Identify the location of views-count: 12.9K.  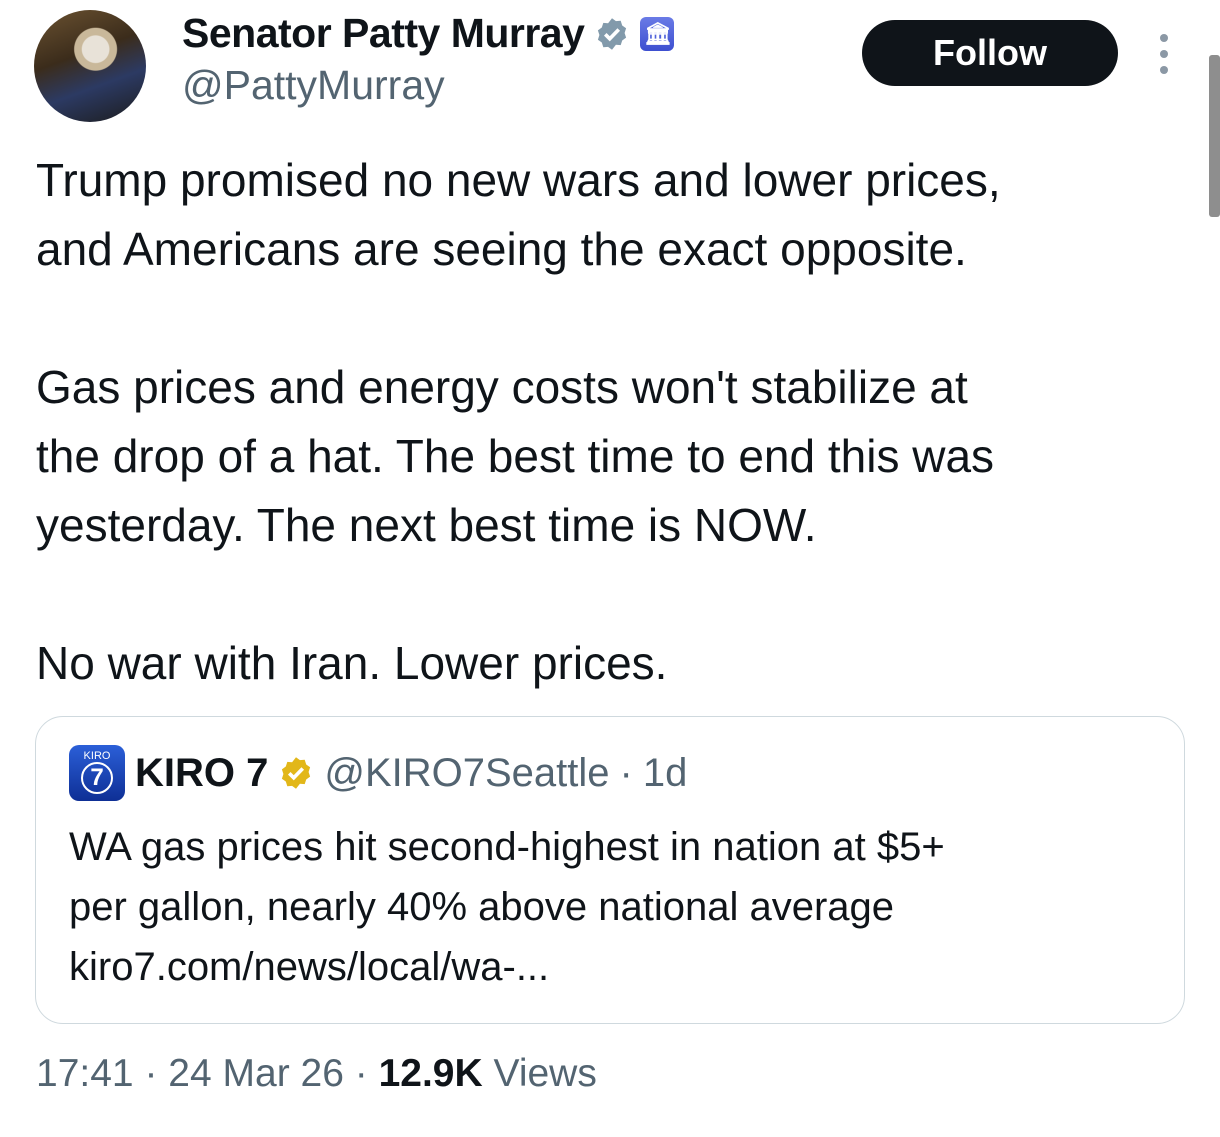
(430, 1073).